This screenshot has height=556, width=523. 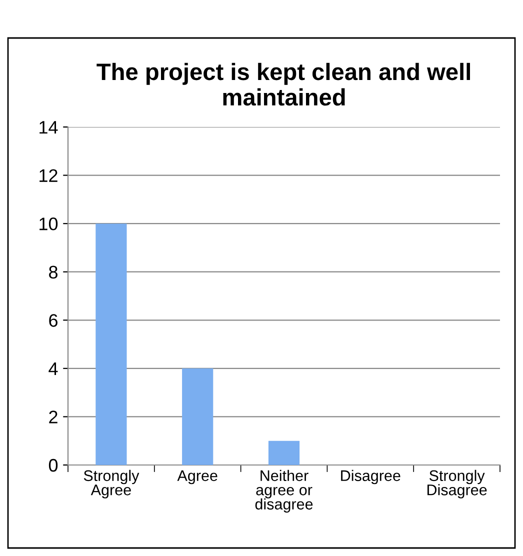 What do you see at coordinates (53, 368) in the screenshot?
I see `y-tick-label: 4` at bounding box center [53, 368].